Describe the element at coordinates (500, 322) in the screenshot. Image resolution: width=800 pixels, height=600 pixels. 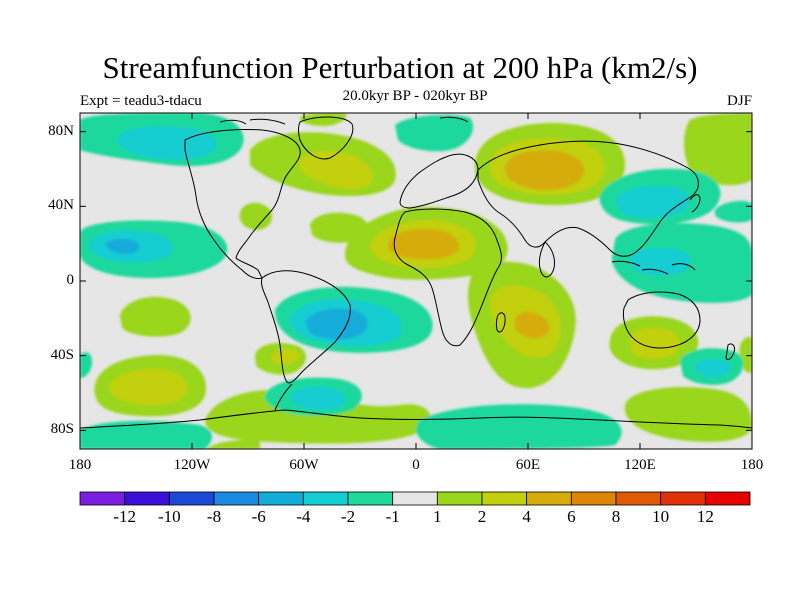
I see `madagascar-coast` at that location.